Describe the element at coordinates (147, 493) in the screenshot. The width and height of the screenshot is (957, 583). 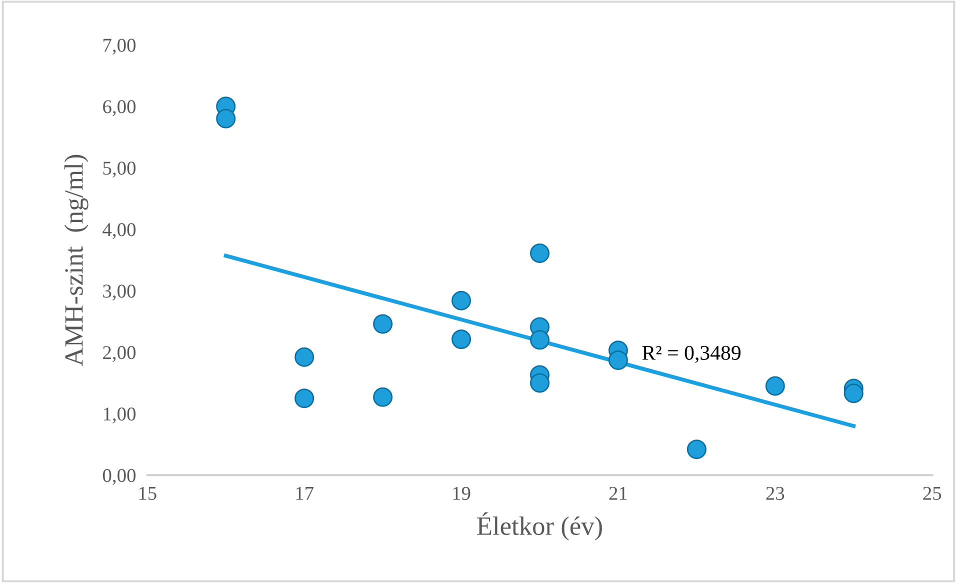
I see `x-tick-label: 15` at that location.